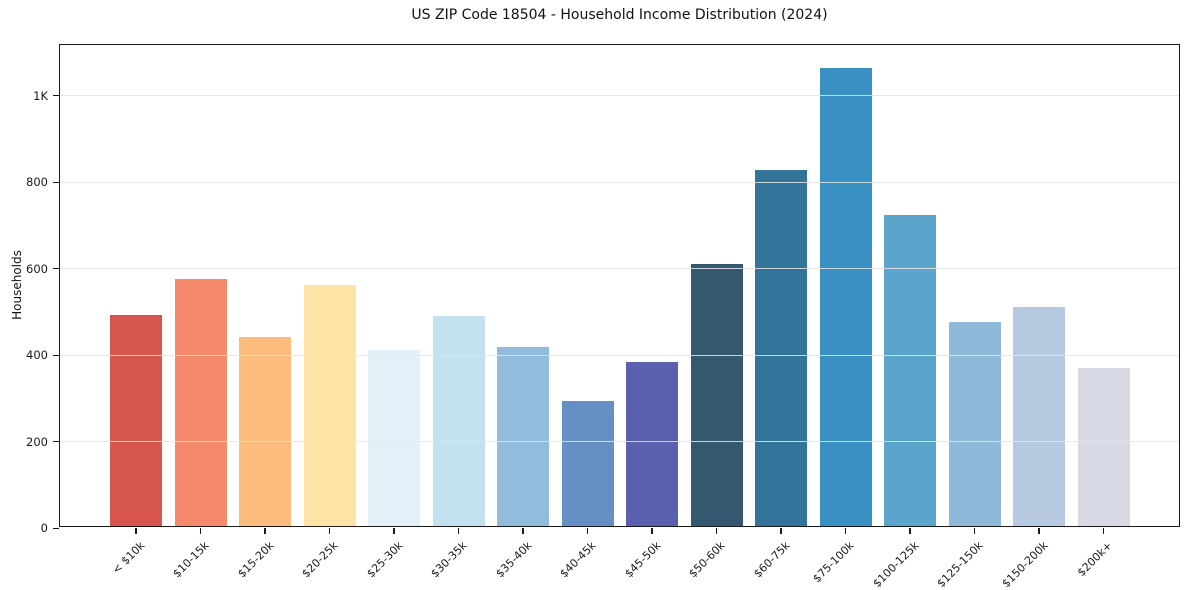 The image size is (1189, 590). What do you see at coordinates (960, 564) in the screenshot?
I see `x-tick-label-13: $125-150k` at bounding box center [960, 564].